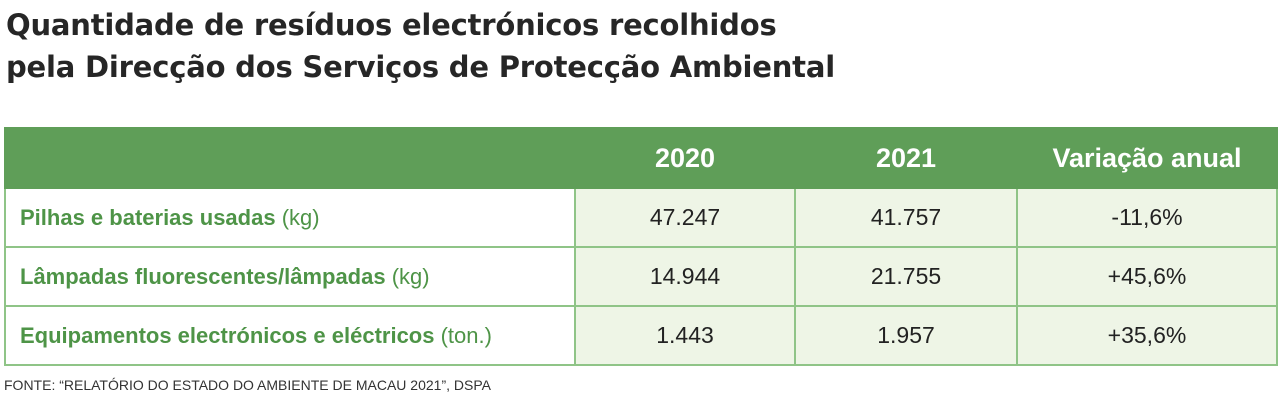 The width and height of the screenshot is (1280, 409). What do you see at coordinates (290, 158) in the screenshot?
I see `header-cell-empty` at bounding box center [290, 158].